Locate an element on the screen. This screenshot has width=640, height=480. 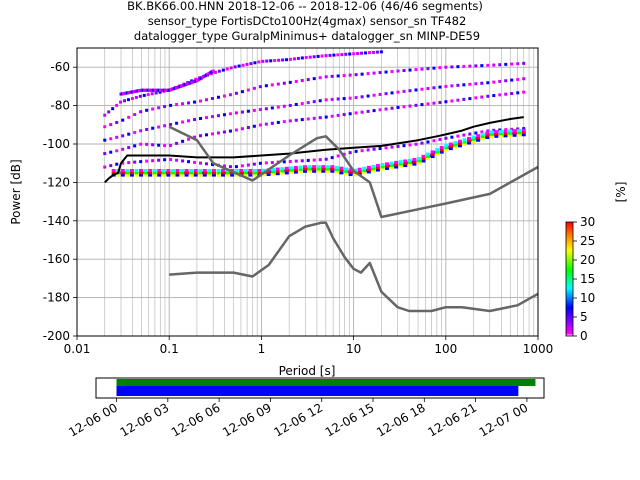
colorbar-ticks: 0 5 10 15 20 25 30 is located at coordinates (584, 279).